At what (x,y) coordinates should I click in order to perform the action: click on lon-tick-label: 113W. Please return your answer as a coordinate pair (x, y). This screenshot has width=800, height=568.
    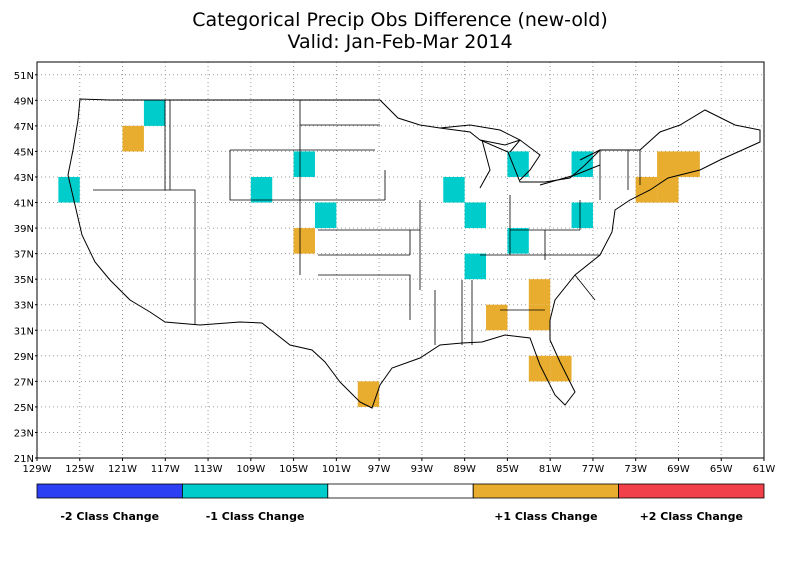
    Looking at the image, I should click on (208, 469).